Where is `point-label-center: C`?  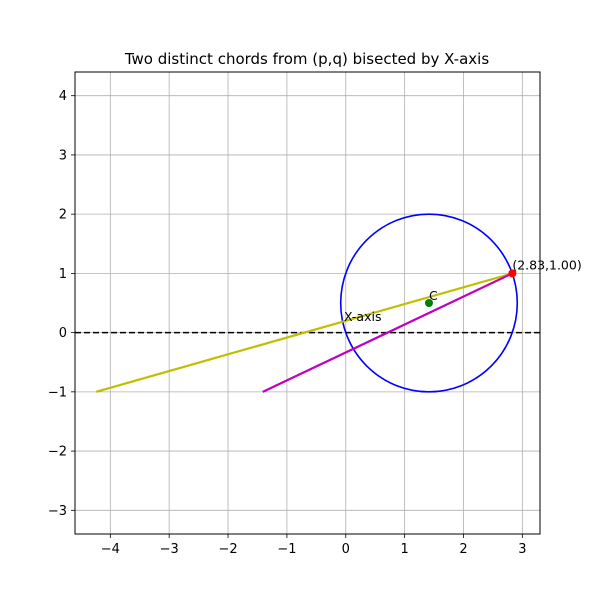
point-label-center: C is located at coordinates (433, 295).